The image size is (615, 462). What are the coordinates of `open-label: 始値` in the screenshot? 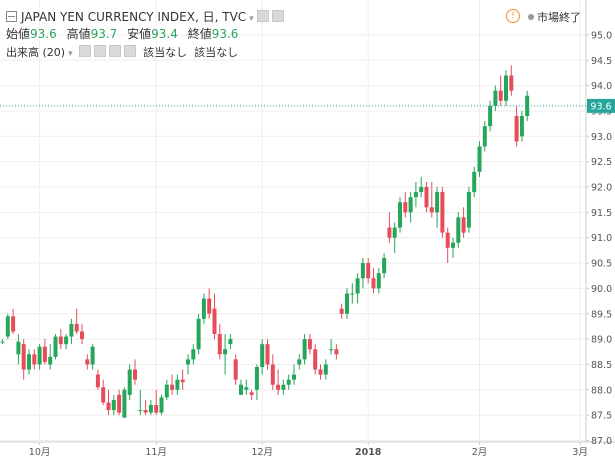 It's located at (18, 34).